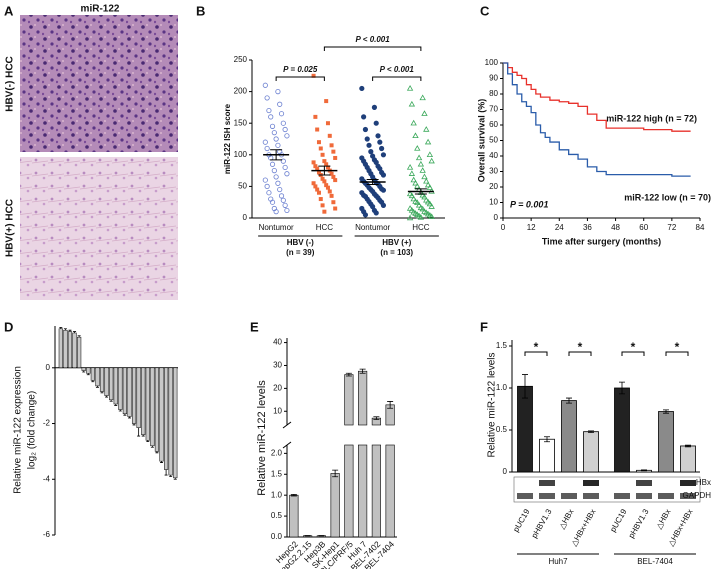 This screenshot has width=713, height=569. What do you see at coordinates (700, 227) in the screenshot?
I see `x-tick-label: 84` at bounding box center [700, 227].